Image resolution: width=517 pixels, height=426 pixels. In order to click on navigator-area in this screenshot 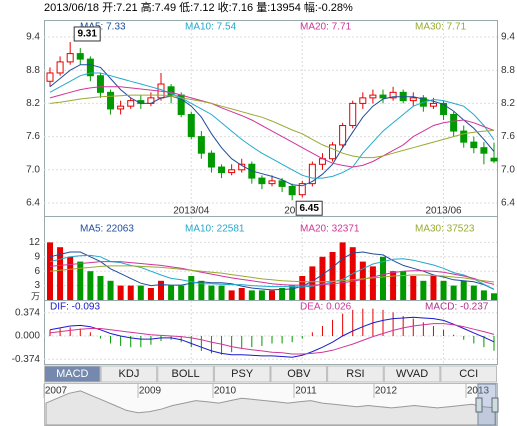, I will do `click(270, 408)`.